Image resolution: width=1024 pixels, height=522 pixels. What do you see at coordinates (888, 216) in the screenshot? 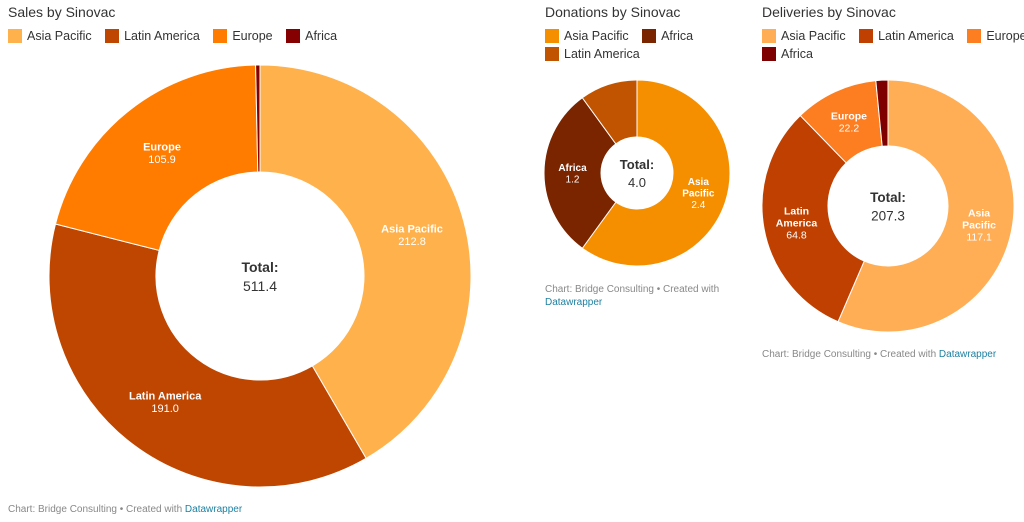
I see `total-value: 207.3` at bounding box center [888, 216].